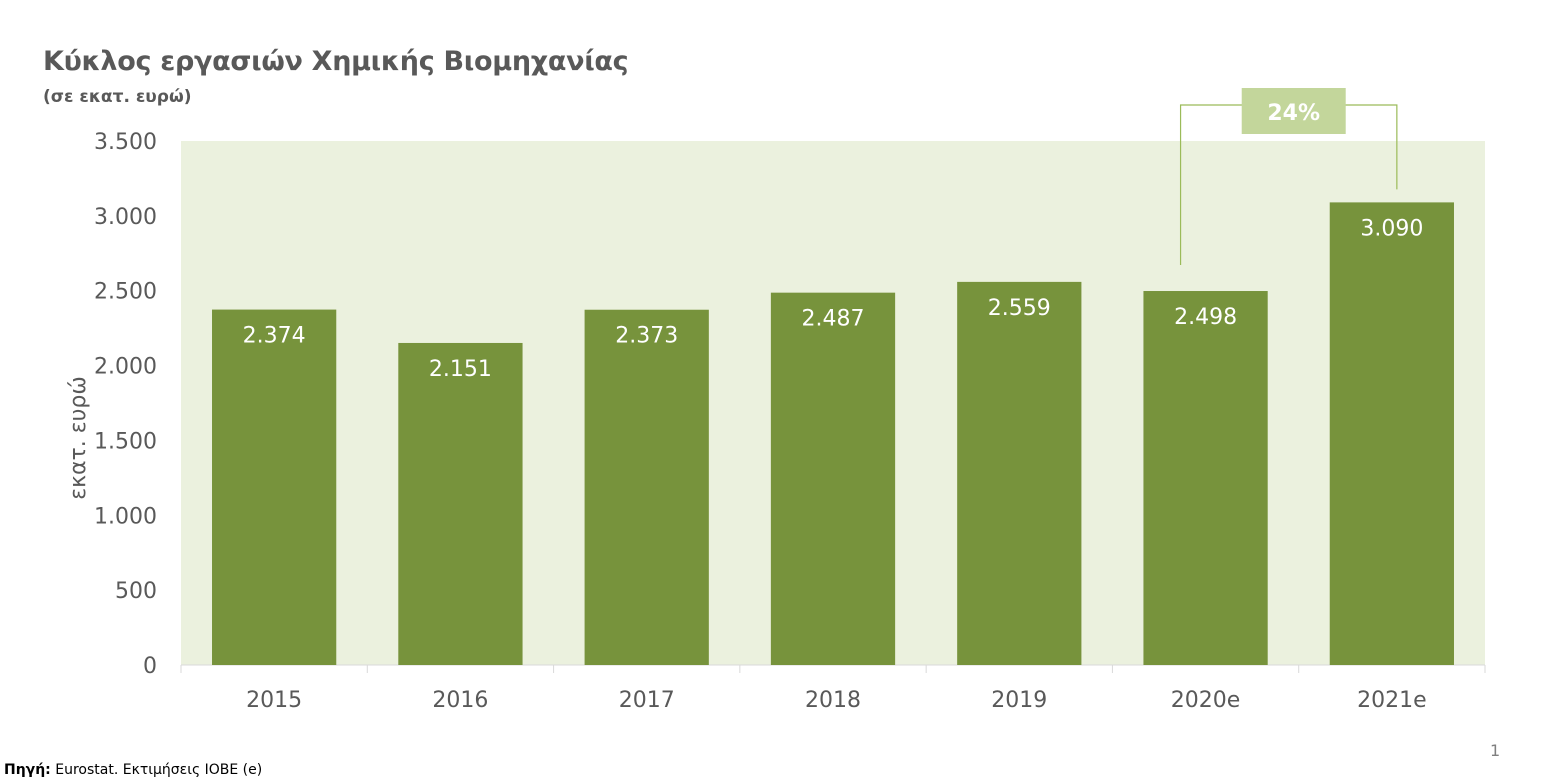 The height and width of the screenshot is (783, 1551). I want to click on y-axis-label: εκατ. ευρώ, so click(78, 438).